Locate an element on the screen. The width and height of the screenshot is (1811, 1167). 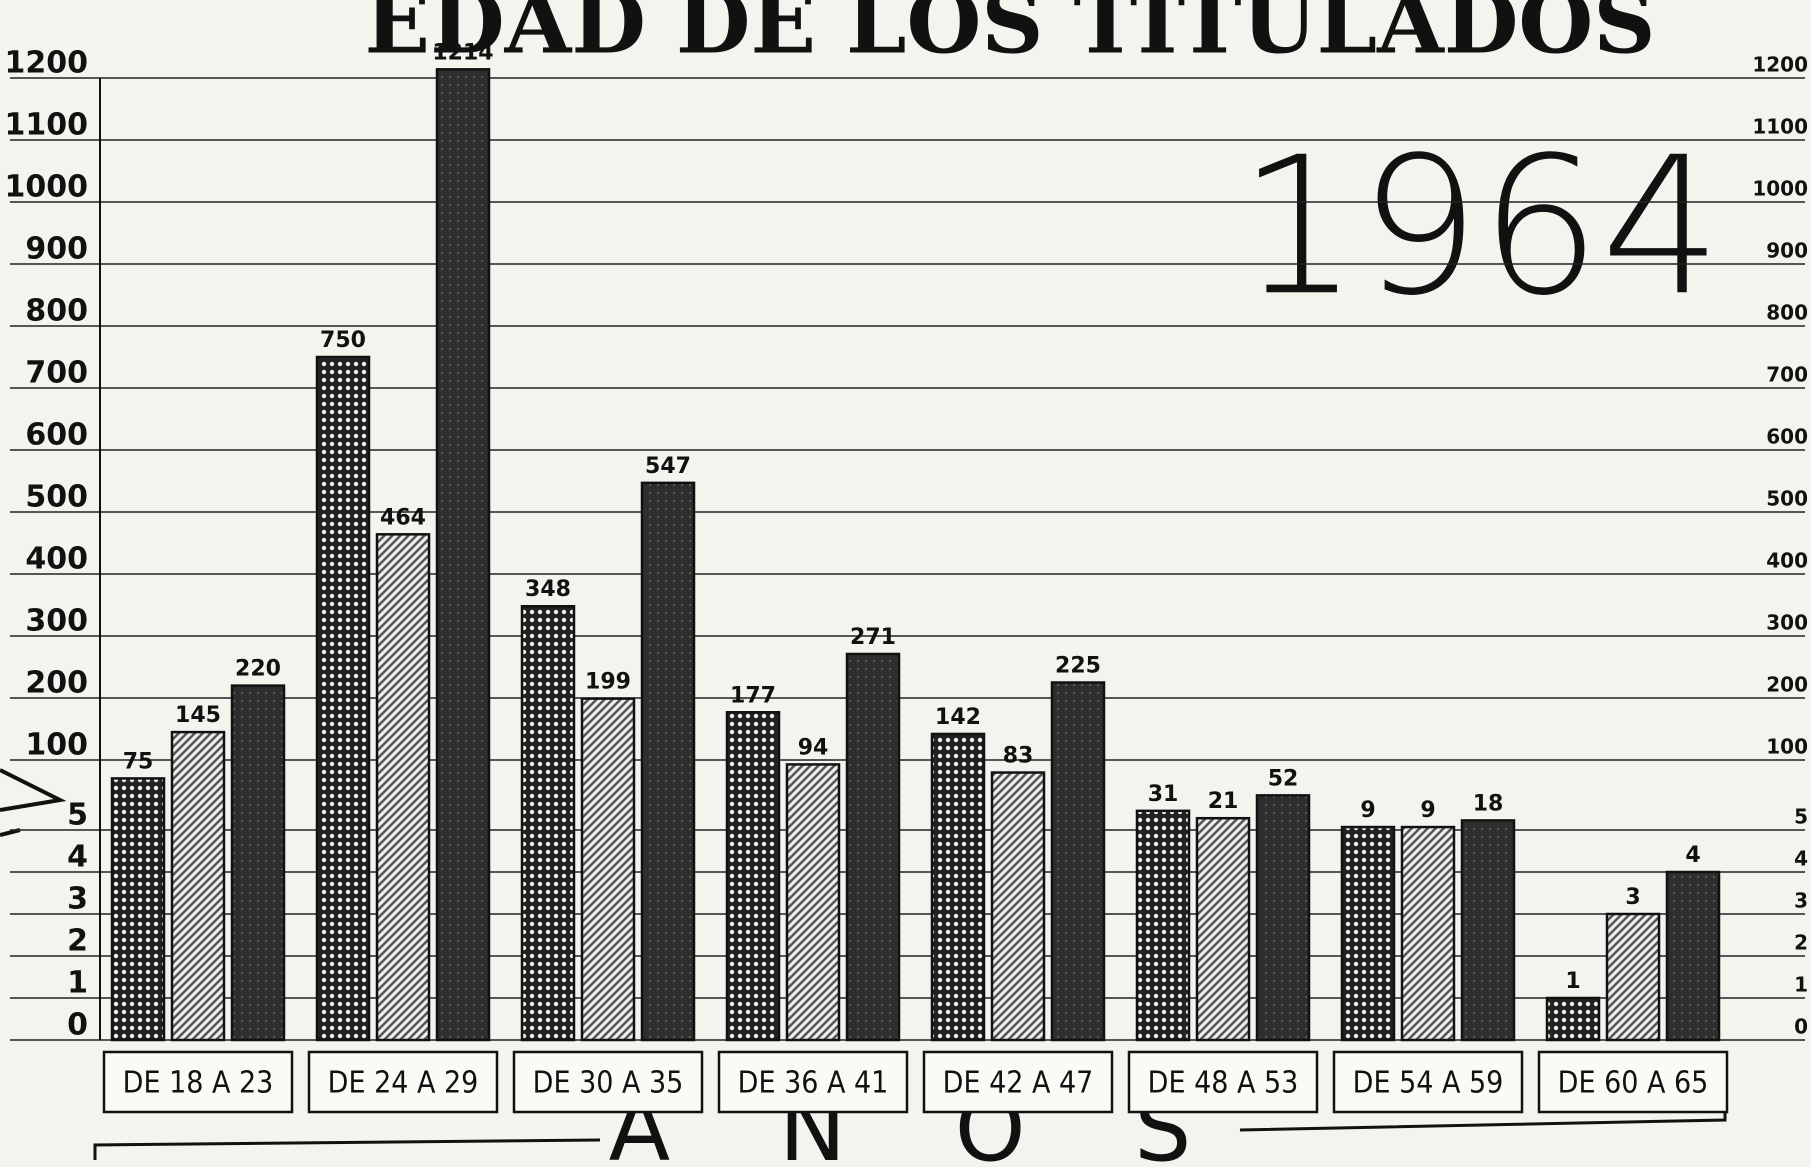
value-label: 464 is located at coordinates (403, 517).